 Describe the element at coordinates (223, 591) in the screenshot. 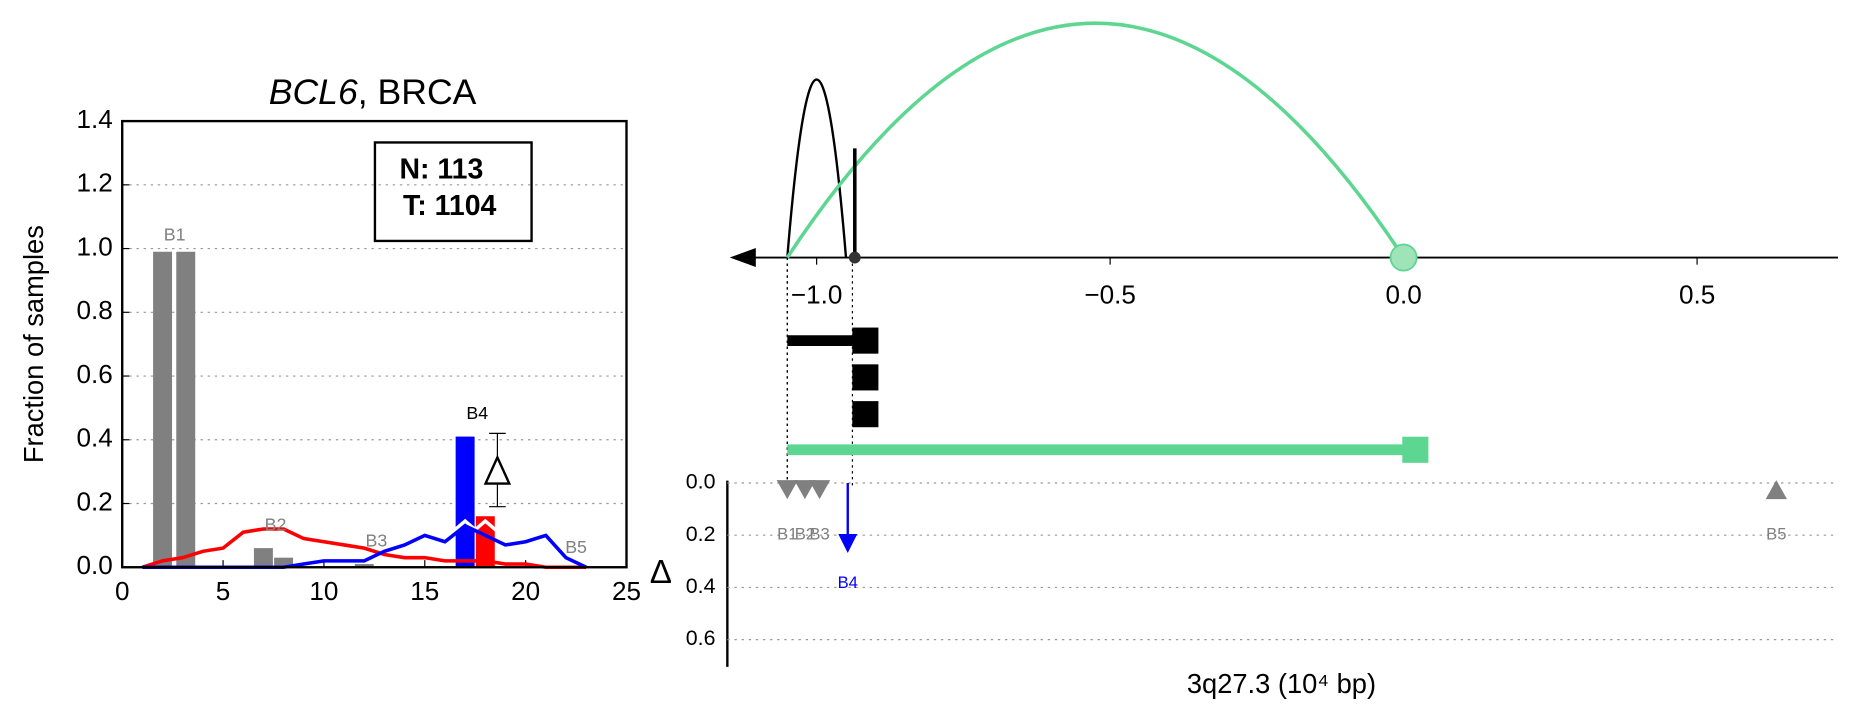

I see `x-tick-label: 5` at that location.